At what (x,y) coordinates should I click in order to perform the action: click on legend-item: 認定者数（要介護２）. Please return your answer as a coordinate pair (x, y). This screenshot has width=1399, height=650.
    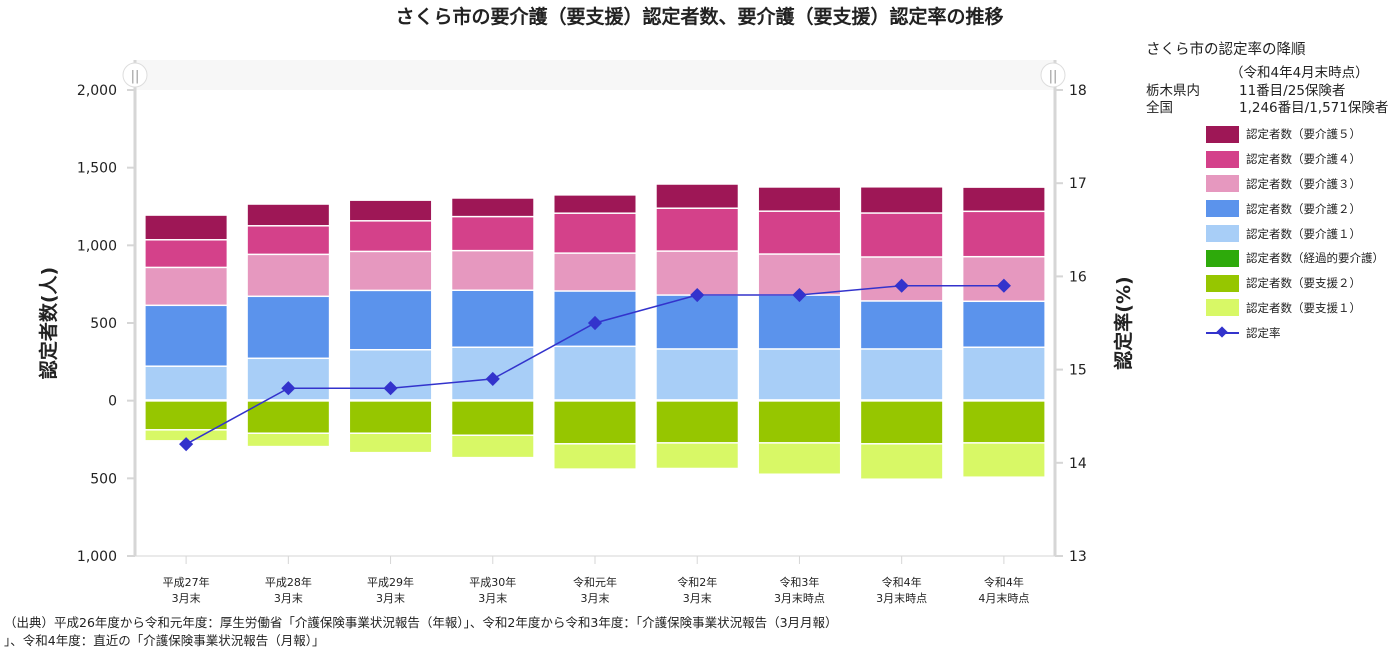
    Looking at the image, I should click on (1295, 208).